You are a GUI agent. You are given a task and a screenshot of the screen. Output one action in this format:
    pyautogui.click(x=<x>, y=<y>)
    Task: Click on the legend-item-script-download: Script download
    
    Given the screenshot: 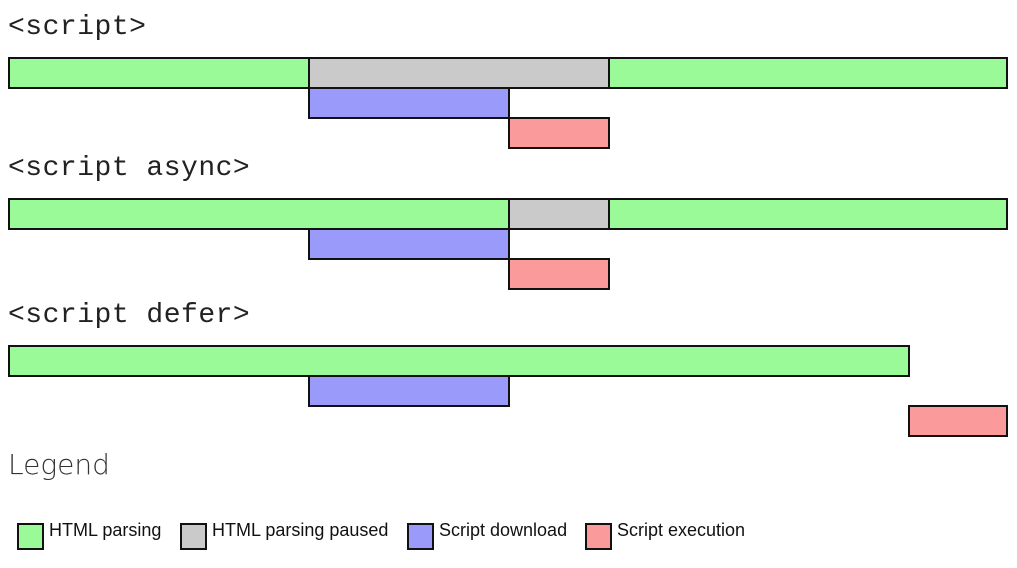 What is the action you would take?
    pyautogui.click(x=487, y=535)
    